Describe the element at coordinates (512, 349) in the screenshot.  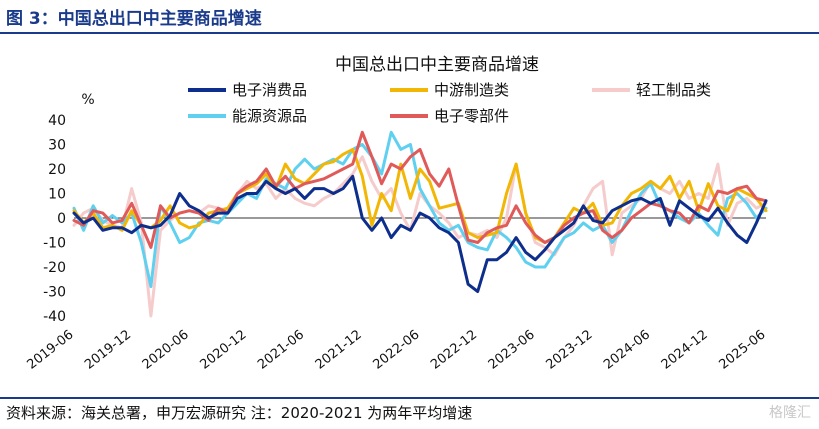
I see `x-tick-label: 2023-06` at that location.